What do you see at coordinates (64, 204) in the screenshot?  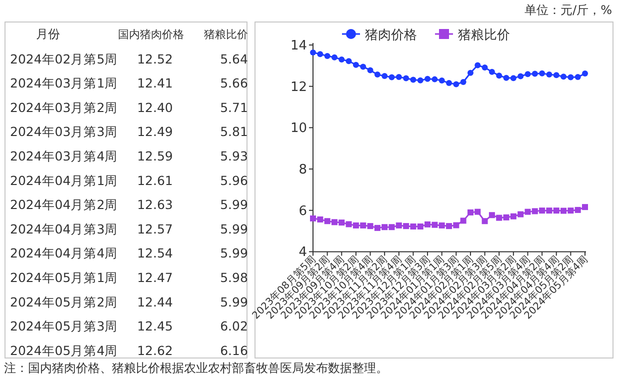 I see `category-label: 2024年04月第2周` at bounding box center [64, 204].